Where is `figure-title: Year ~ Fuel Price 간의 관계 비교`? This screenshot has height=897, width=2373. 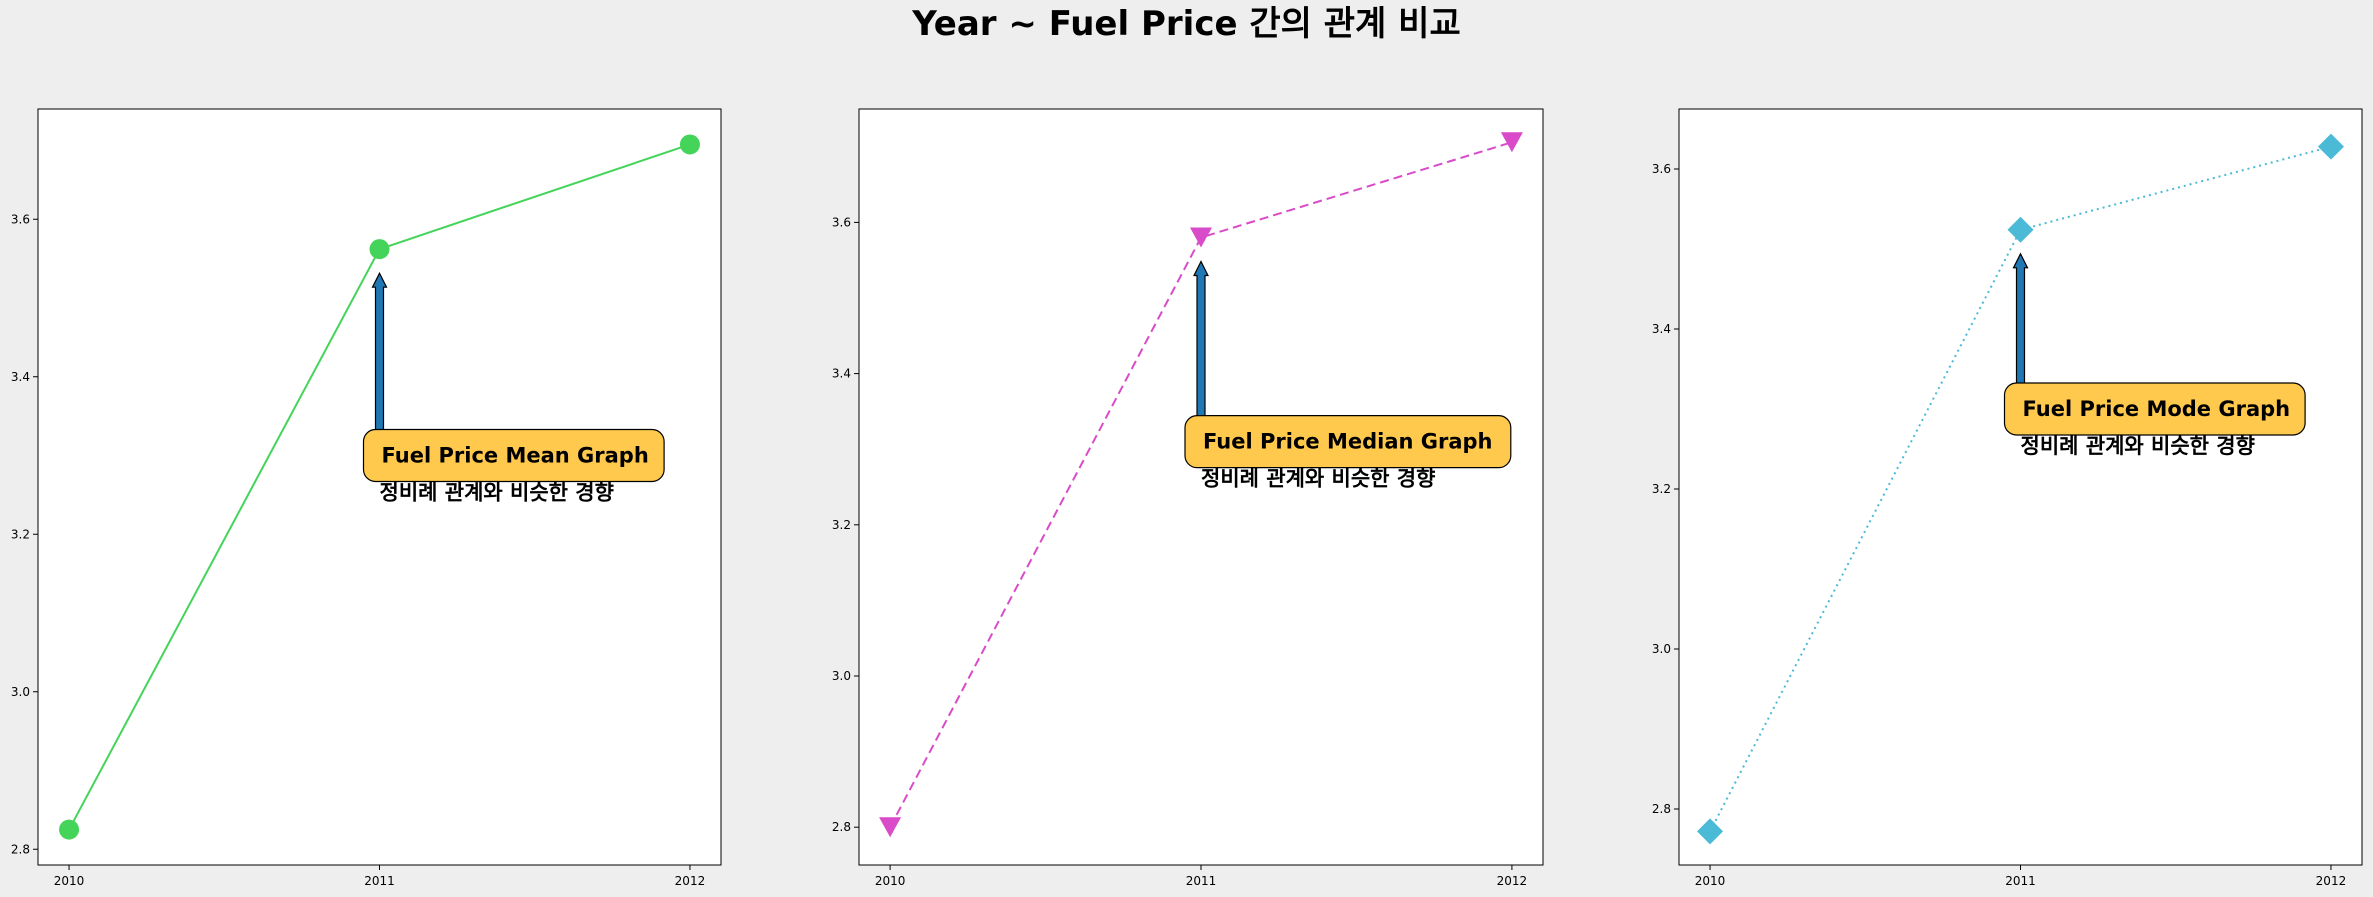
figure-title: Year ~ Fuel Price 간의 관계 비교 is located at coordinates (1186, 24).